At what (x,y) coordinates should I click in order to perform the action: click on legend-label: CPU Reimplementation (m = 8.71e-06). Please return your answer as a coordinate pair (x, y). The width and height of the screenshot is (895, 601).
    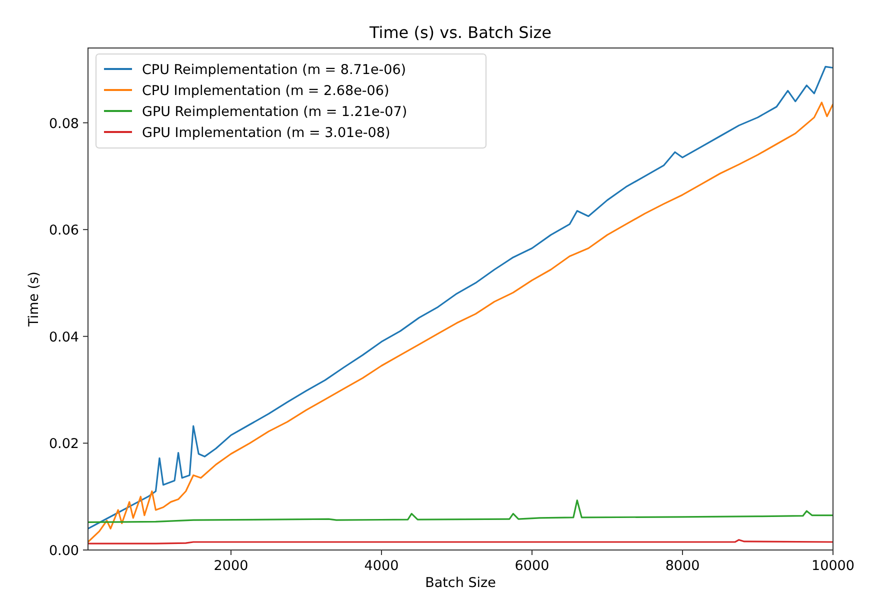
    Looking at the image, I should click on (274, 70).